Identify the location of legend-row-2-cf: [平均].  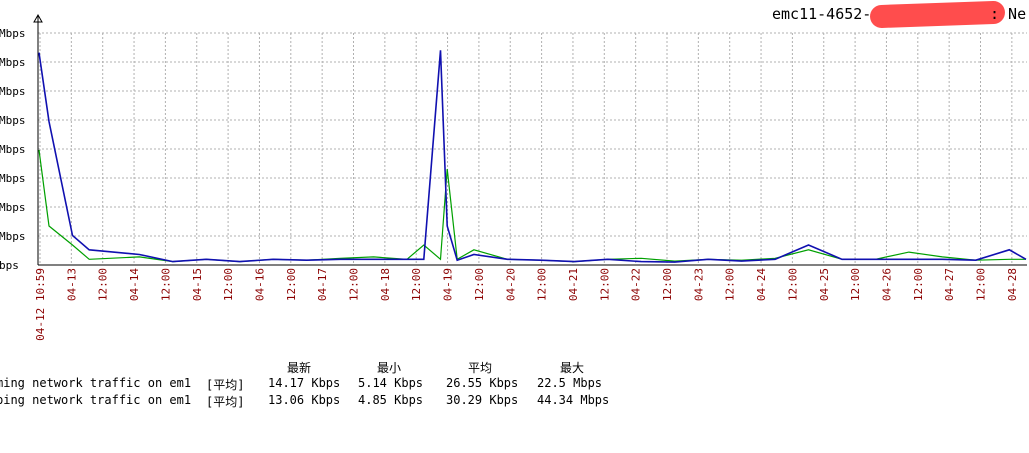
(225, 402).